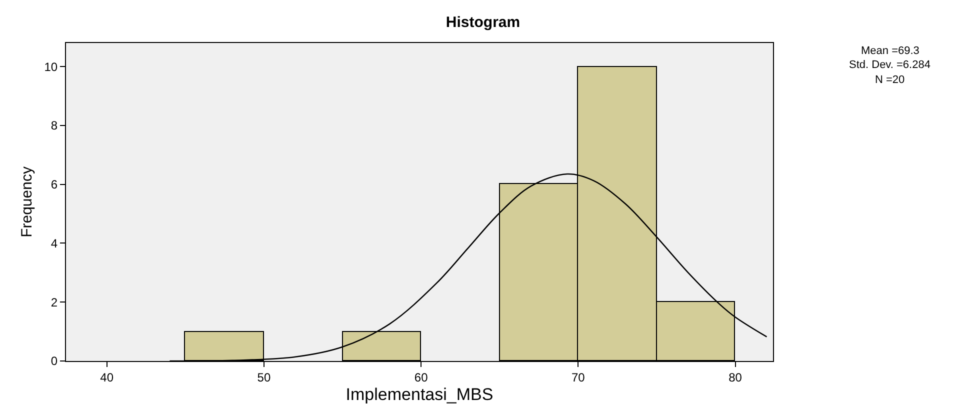  What do you see at coordinates (264, 377) in the screenshot?
I see `x-tick-label: 50` at bounding box center [264, 377].